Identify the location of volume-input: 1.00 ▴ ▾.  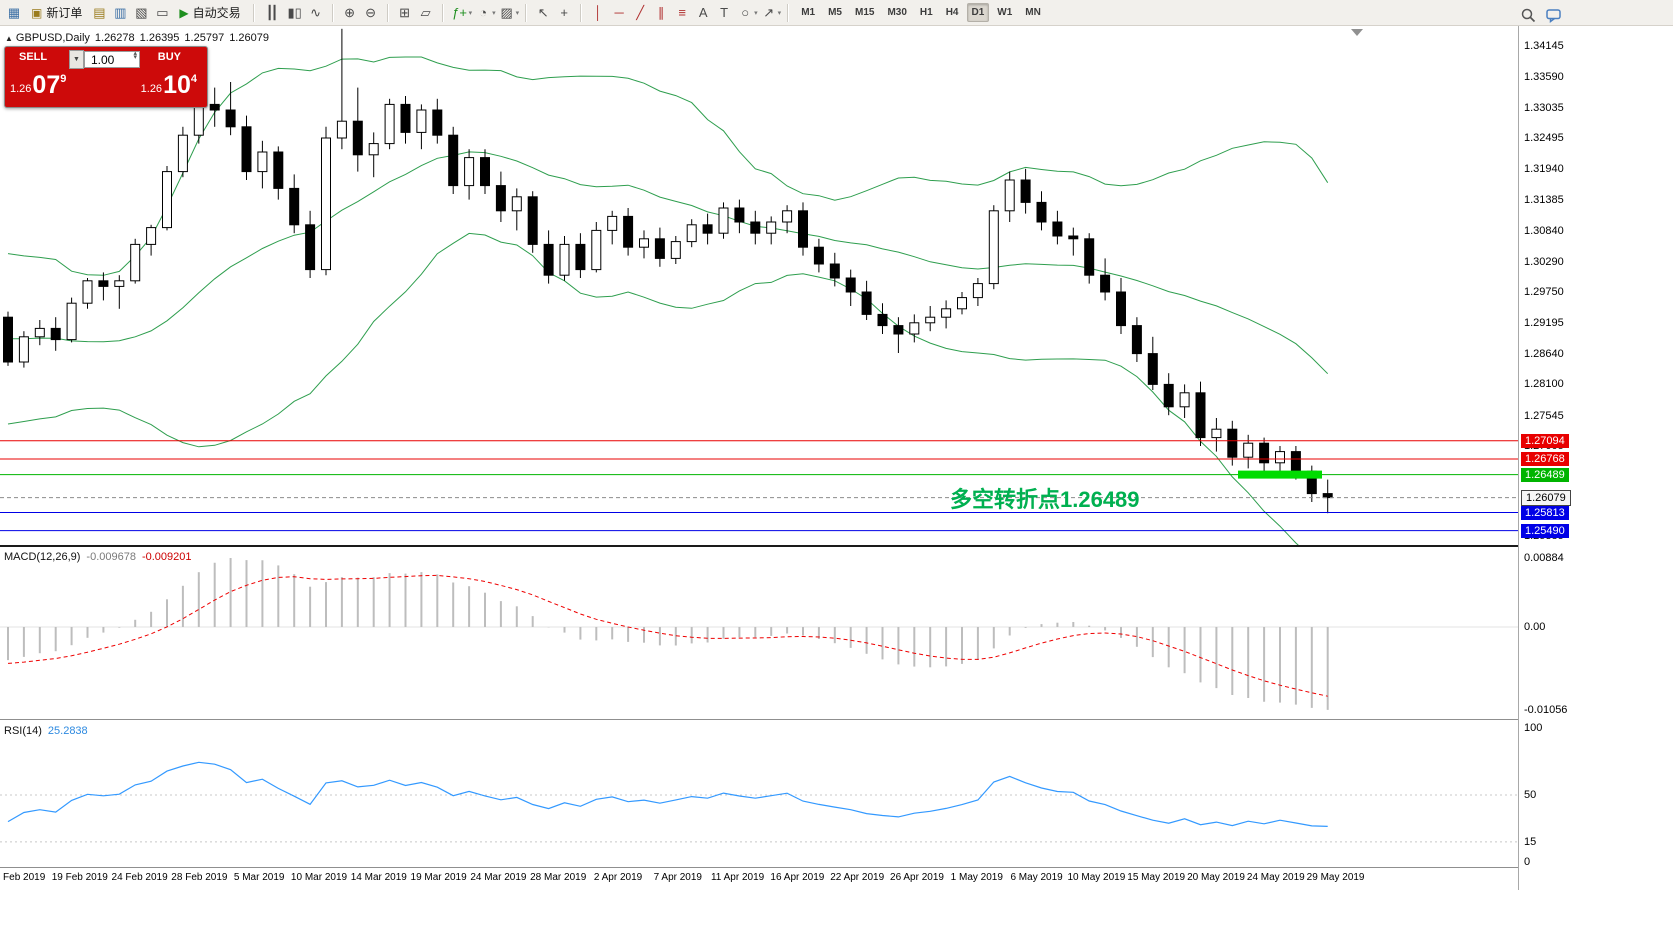
(112, 59).